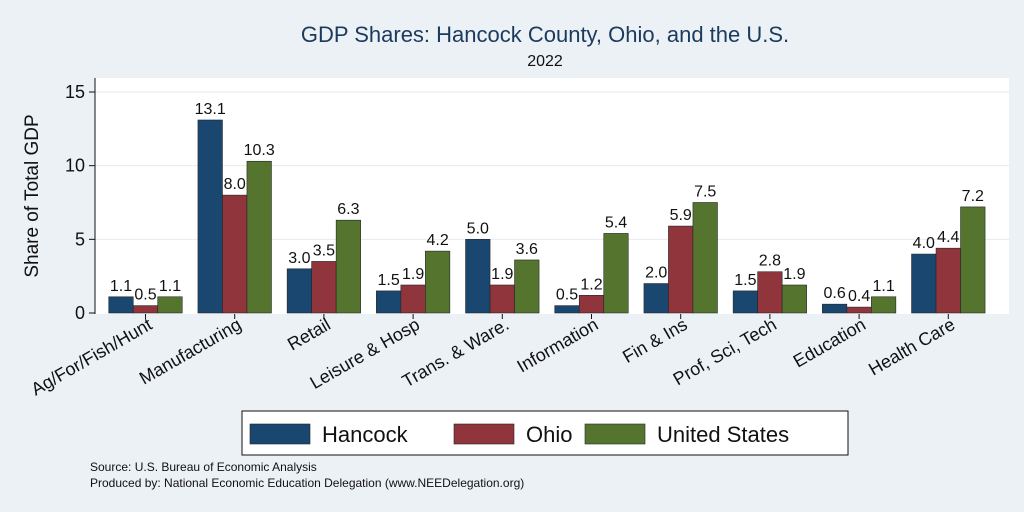 This screenshot has width=1024, height=512. I want to click on data-label: 0.6, so click(834, 293).